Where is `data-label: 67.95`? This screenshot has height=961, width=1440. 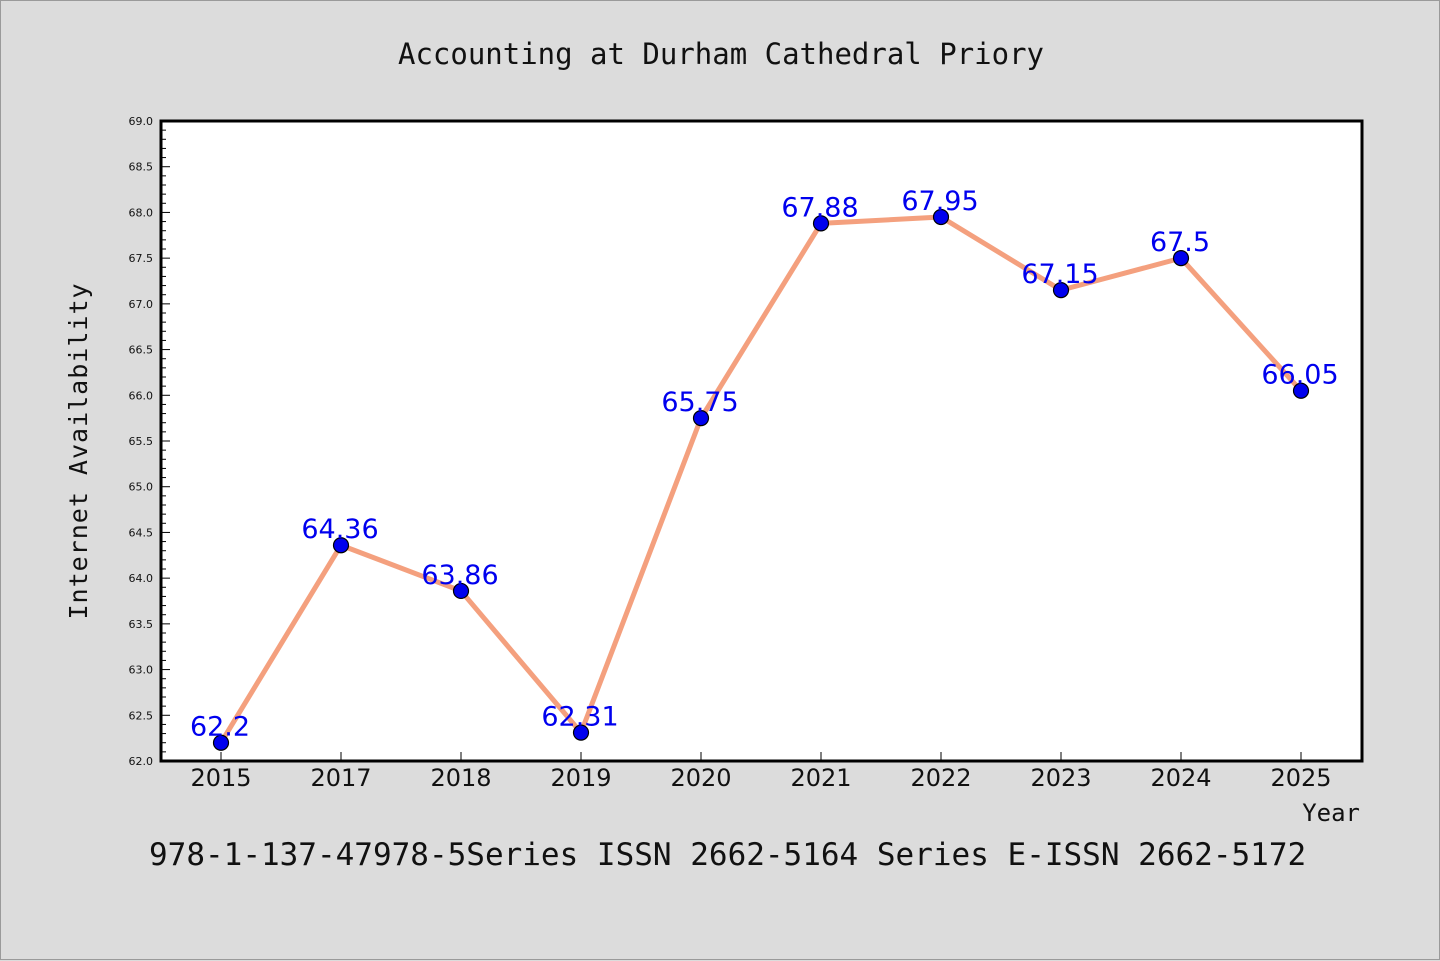
data-label: 67.95 is located at coordinates (939, 201).